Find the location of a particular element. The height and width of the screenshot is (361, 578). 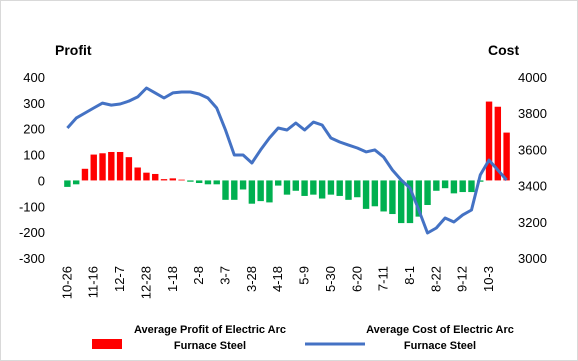

y2-tick-label: 3800 is located at coordinates (532, 113).